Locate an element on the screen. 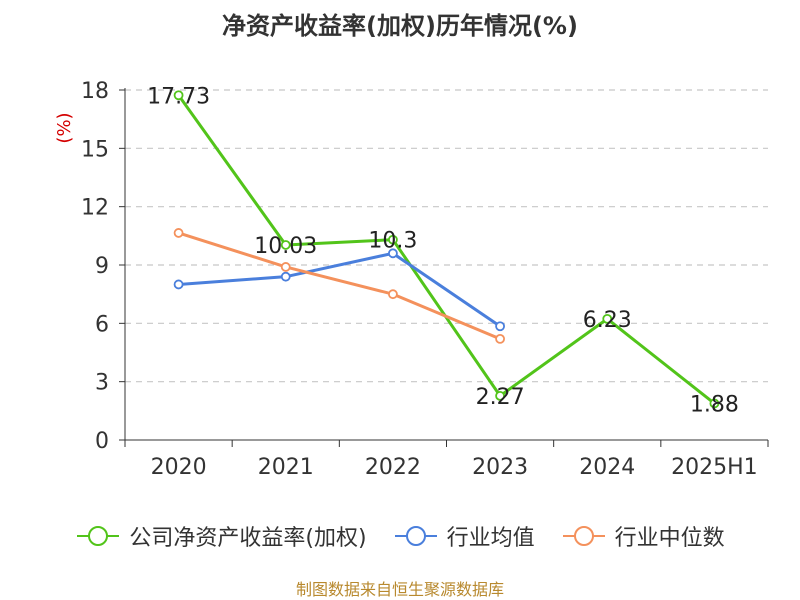  x-tick-label: 2023 is located at coordinates (500, 467).